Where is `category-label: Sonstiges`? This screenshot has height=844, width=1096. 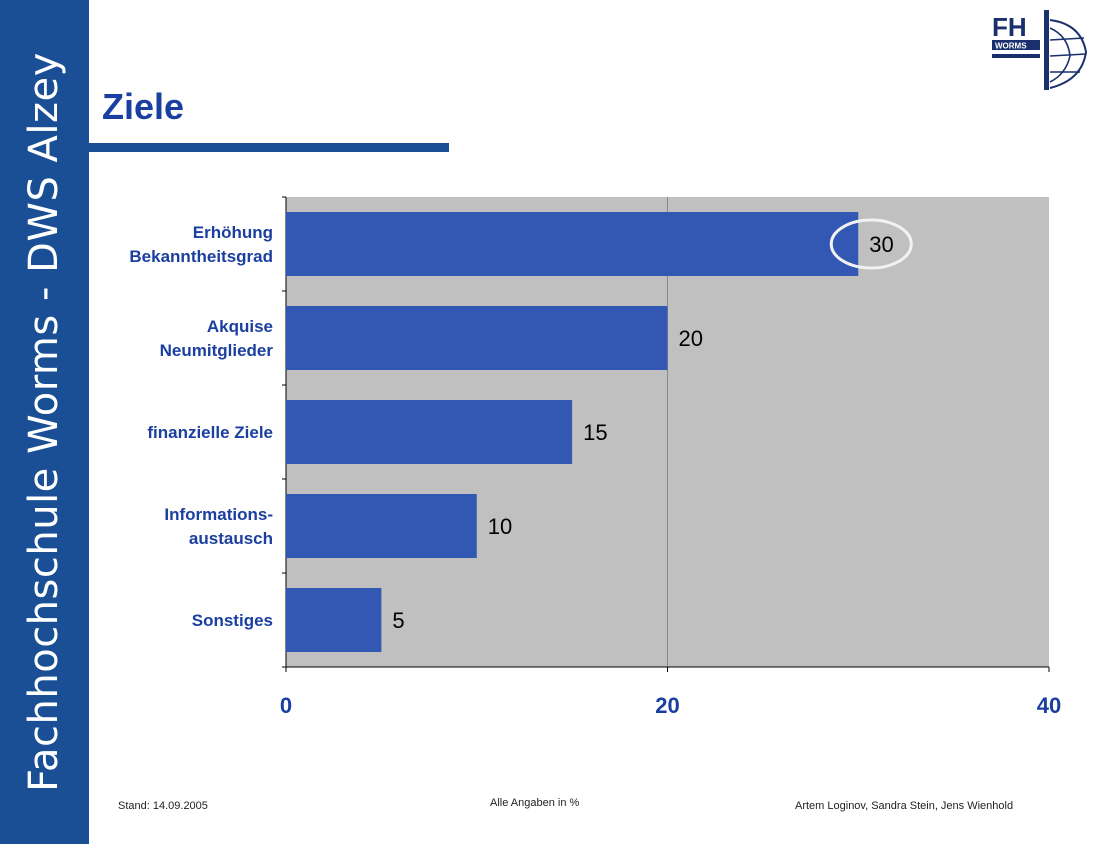 category-label: Sonstiges is located at coordinates (232, 620).